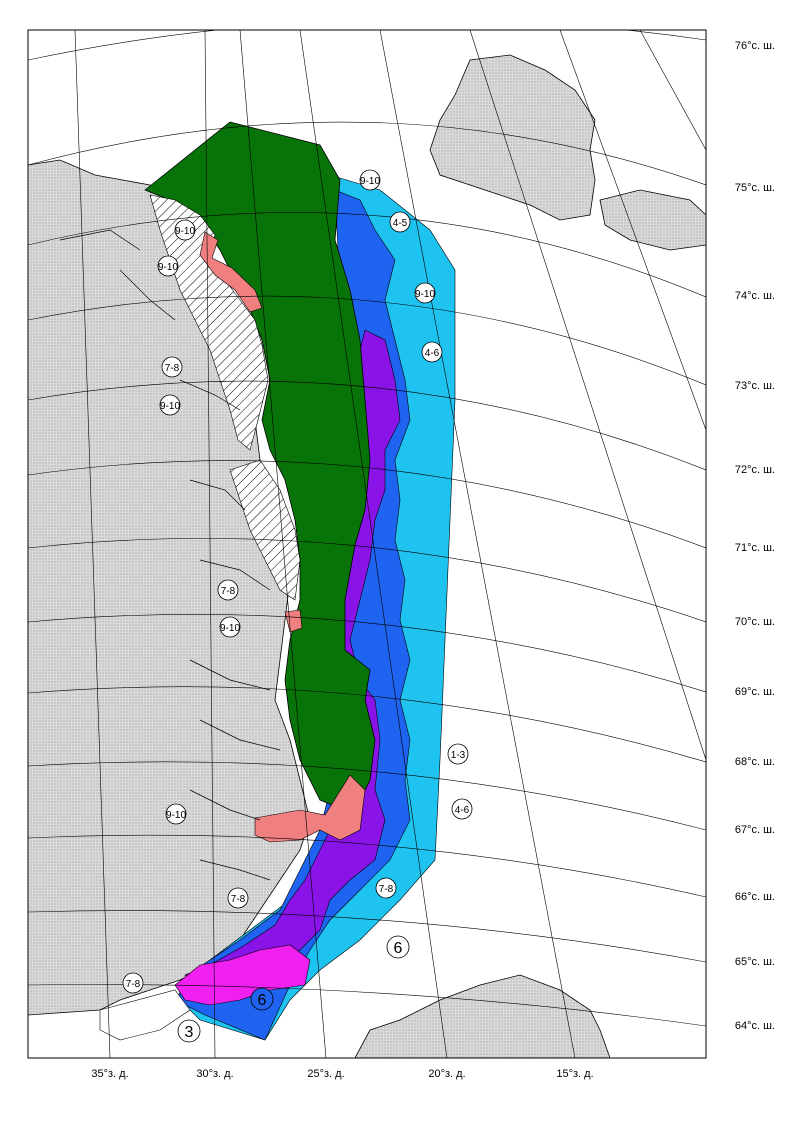 Image resolution: width=793 pixels, height=1122 pixels. I want to click on latitude-label: 64°с. ш., so click(754, 1026).